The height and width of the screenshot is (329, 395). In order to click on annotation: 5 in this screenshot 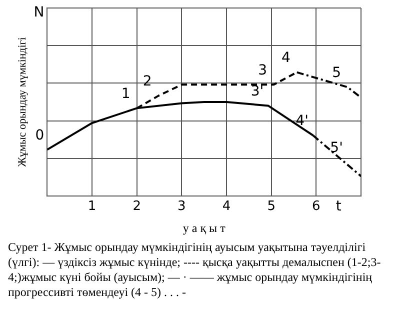, I will do `click(337, 72)`.